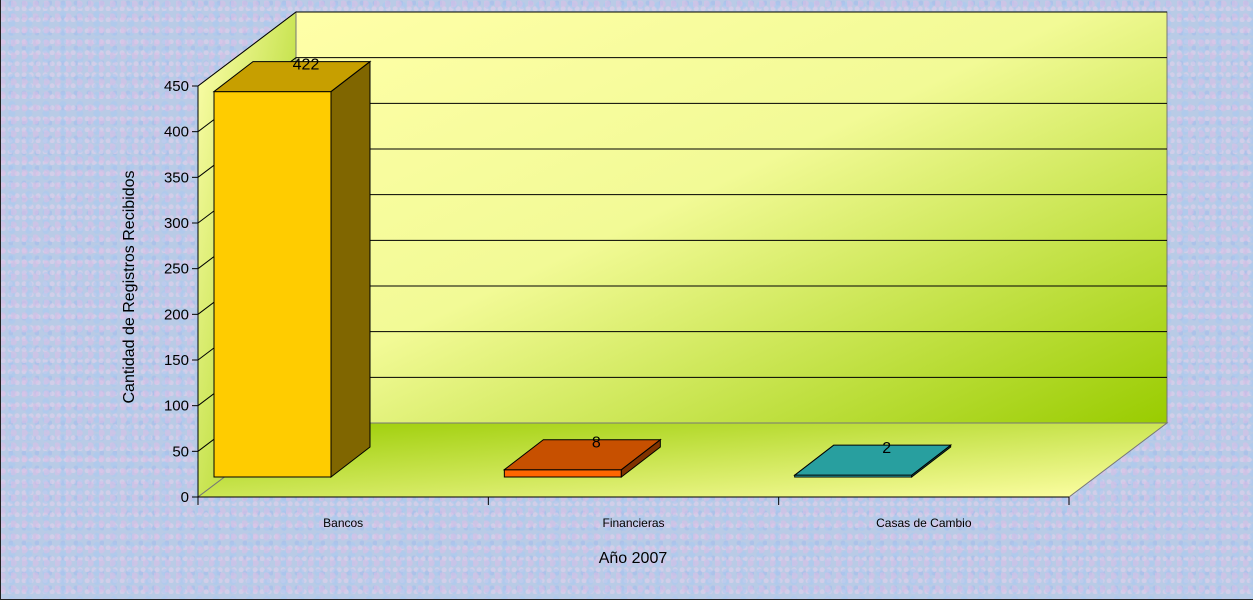 The image size is (1253, 600). I want to click on x-tick-label: Casas de Cambio, so click(924, 523).